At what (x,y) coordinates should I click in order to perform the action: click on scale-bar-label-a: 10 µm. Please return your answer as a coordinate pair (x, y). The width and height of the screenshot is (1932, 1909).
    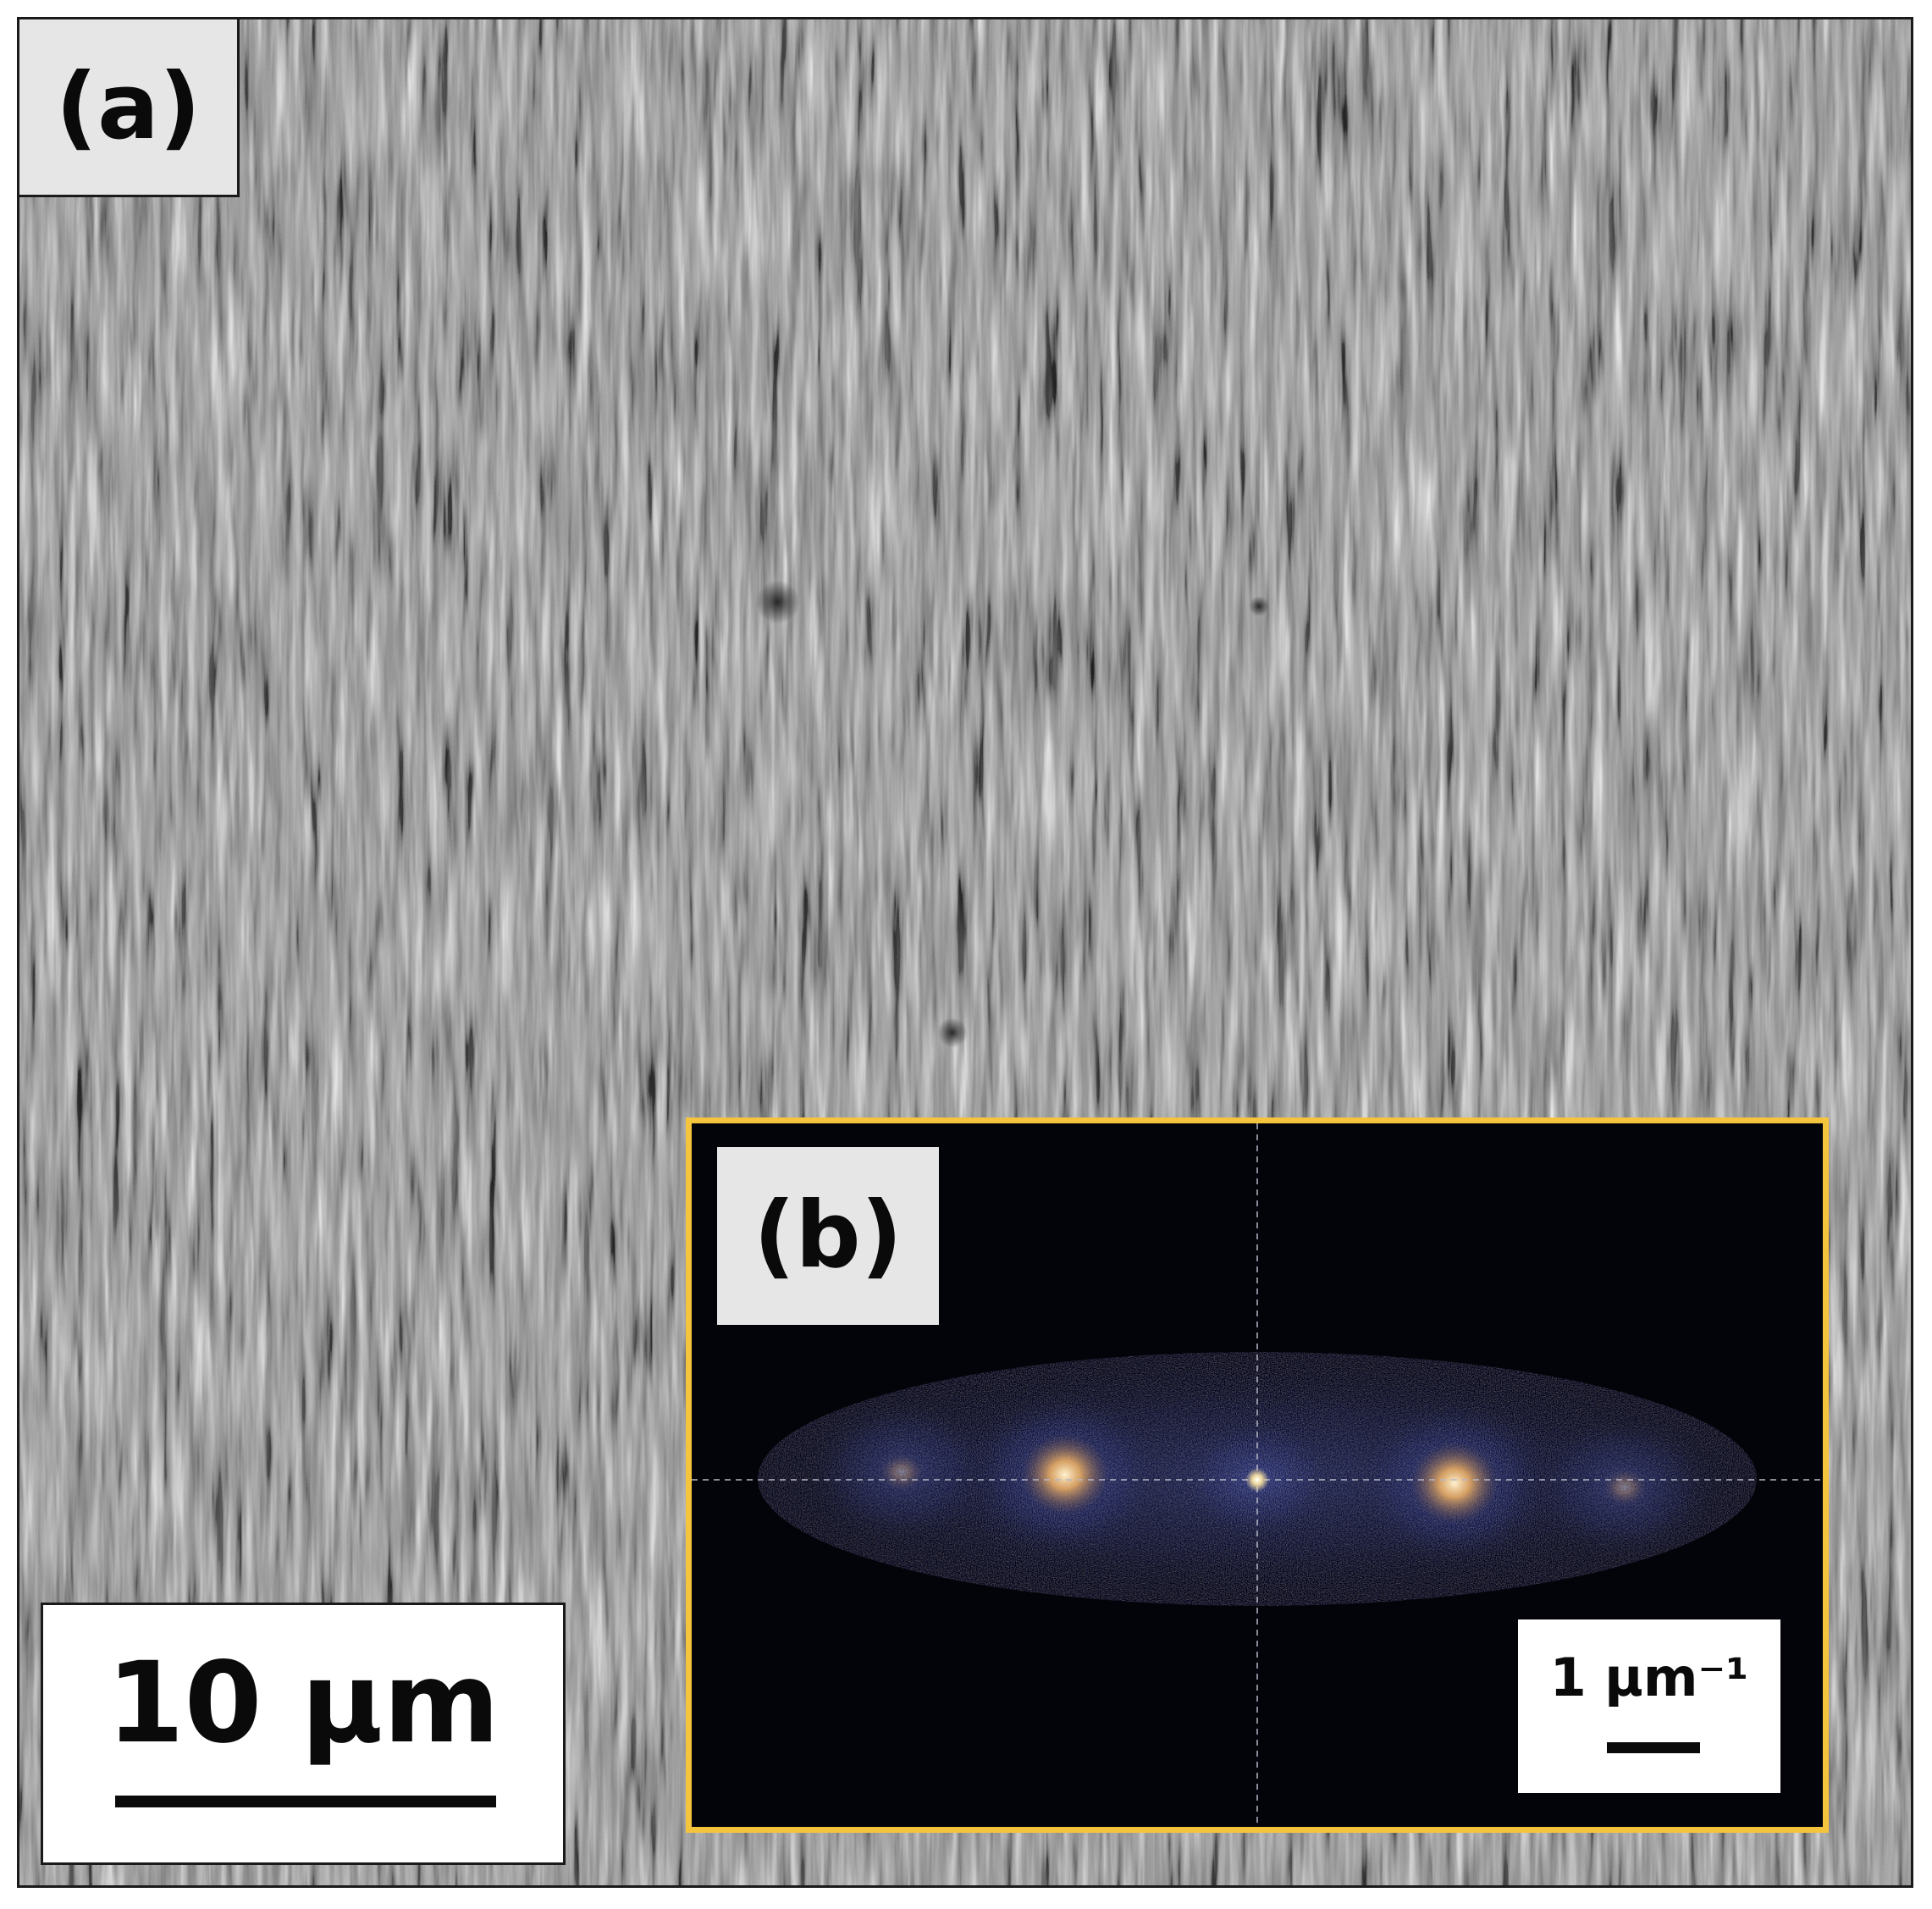
    Looking at the image, I should click on (303, 1703).